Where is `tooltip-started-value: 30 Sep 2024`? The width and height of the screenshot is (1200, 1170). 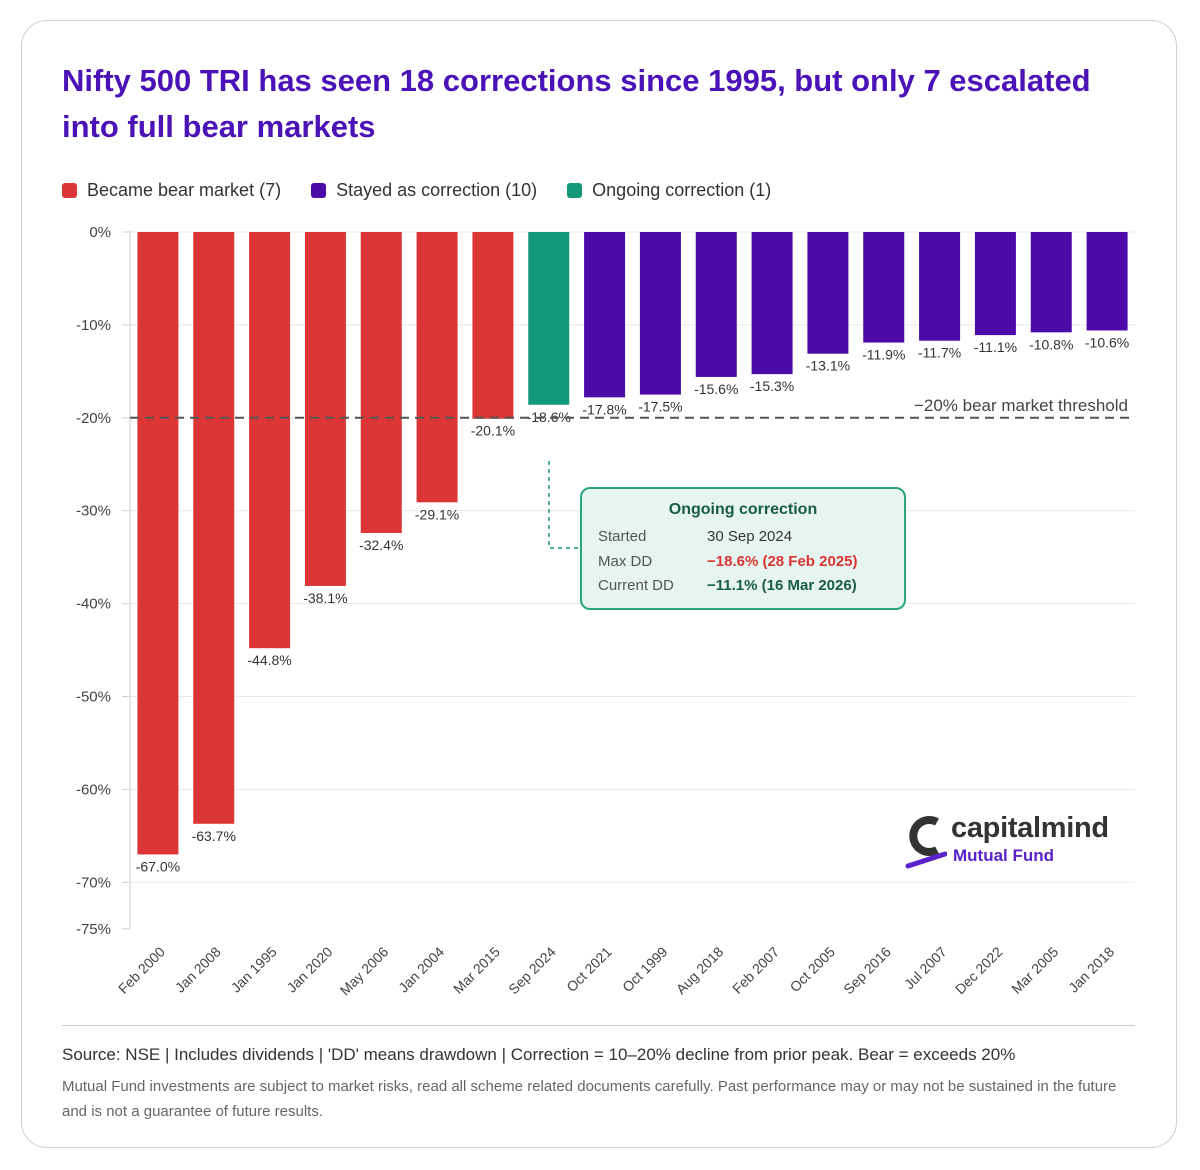 tooltip-started-value: 30 Sep 2024 is located at coordinates (750, 536).